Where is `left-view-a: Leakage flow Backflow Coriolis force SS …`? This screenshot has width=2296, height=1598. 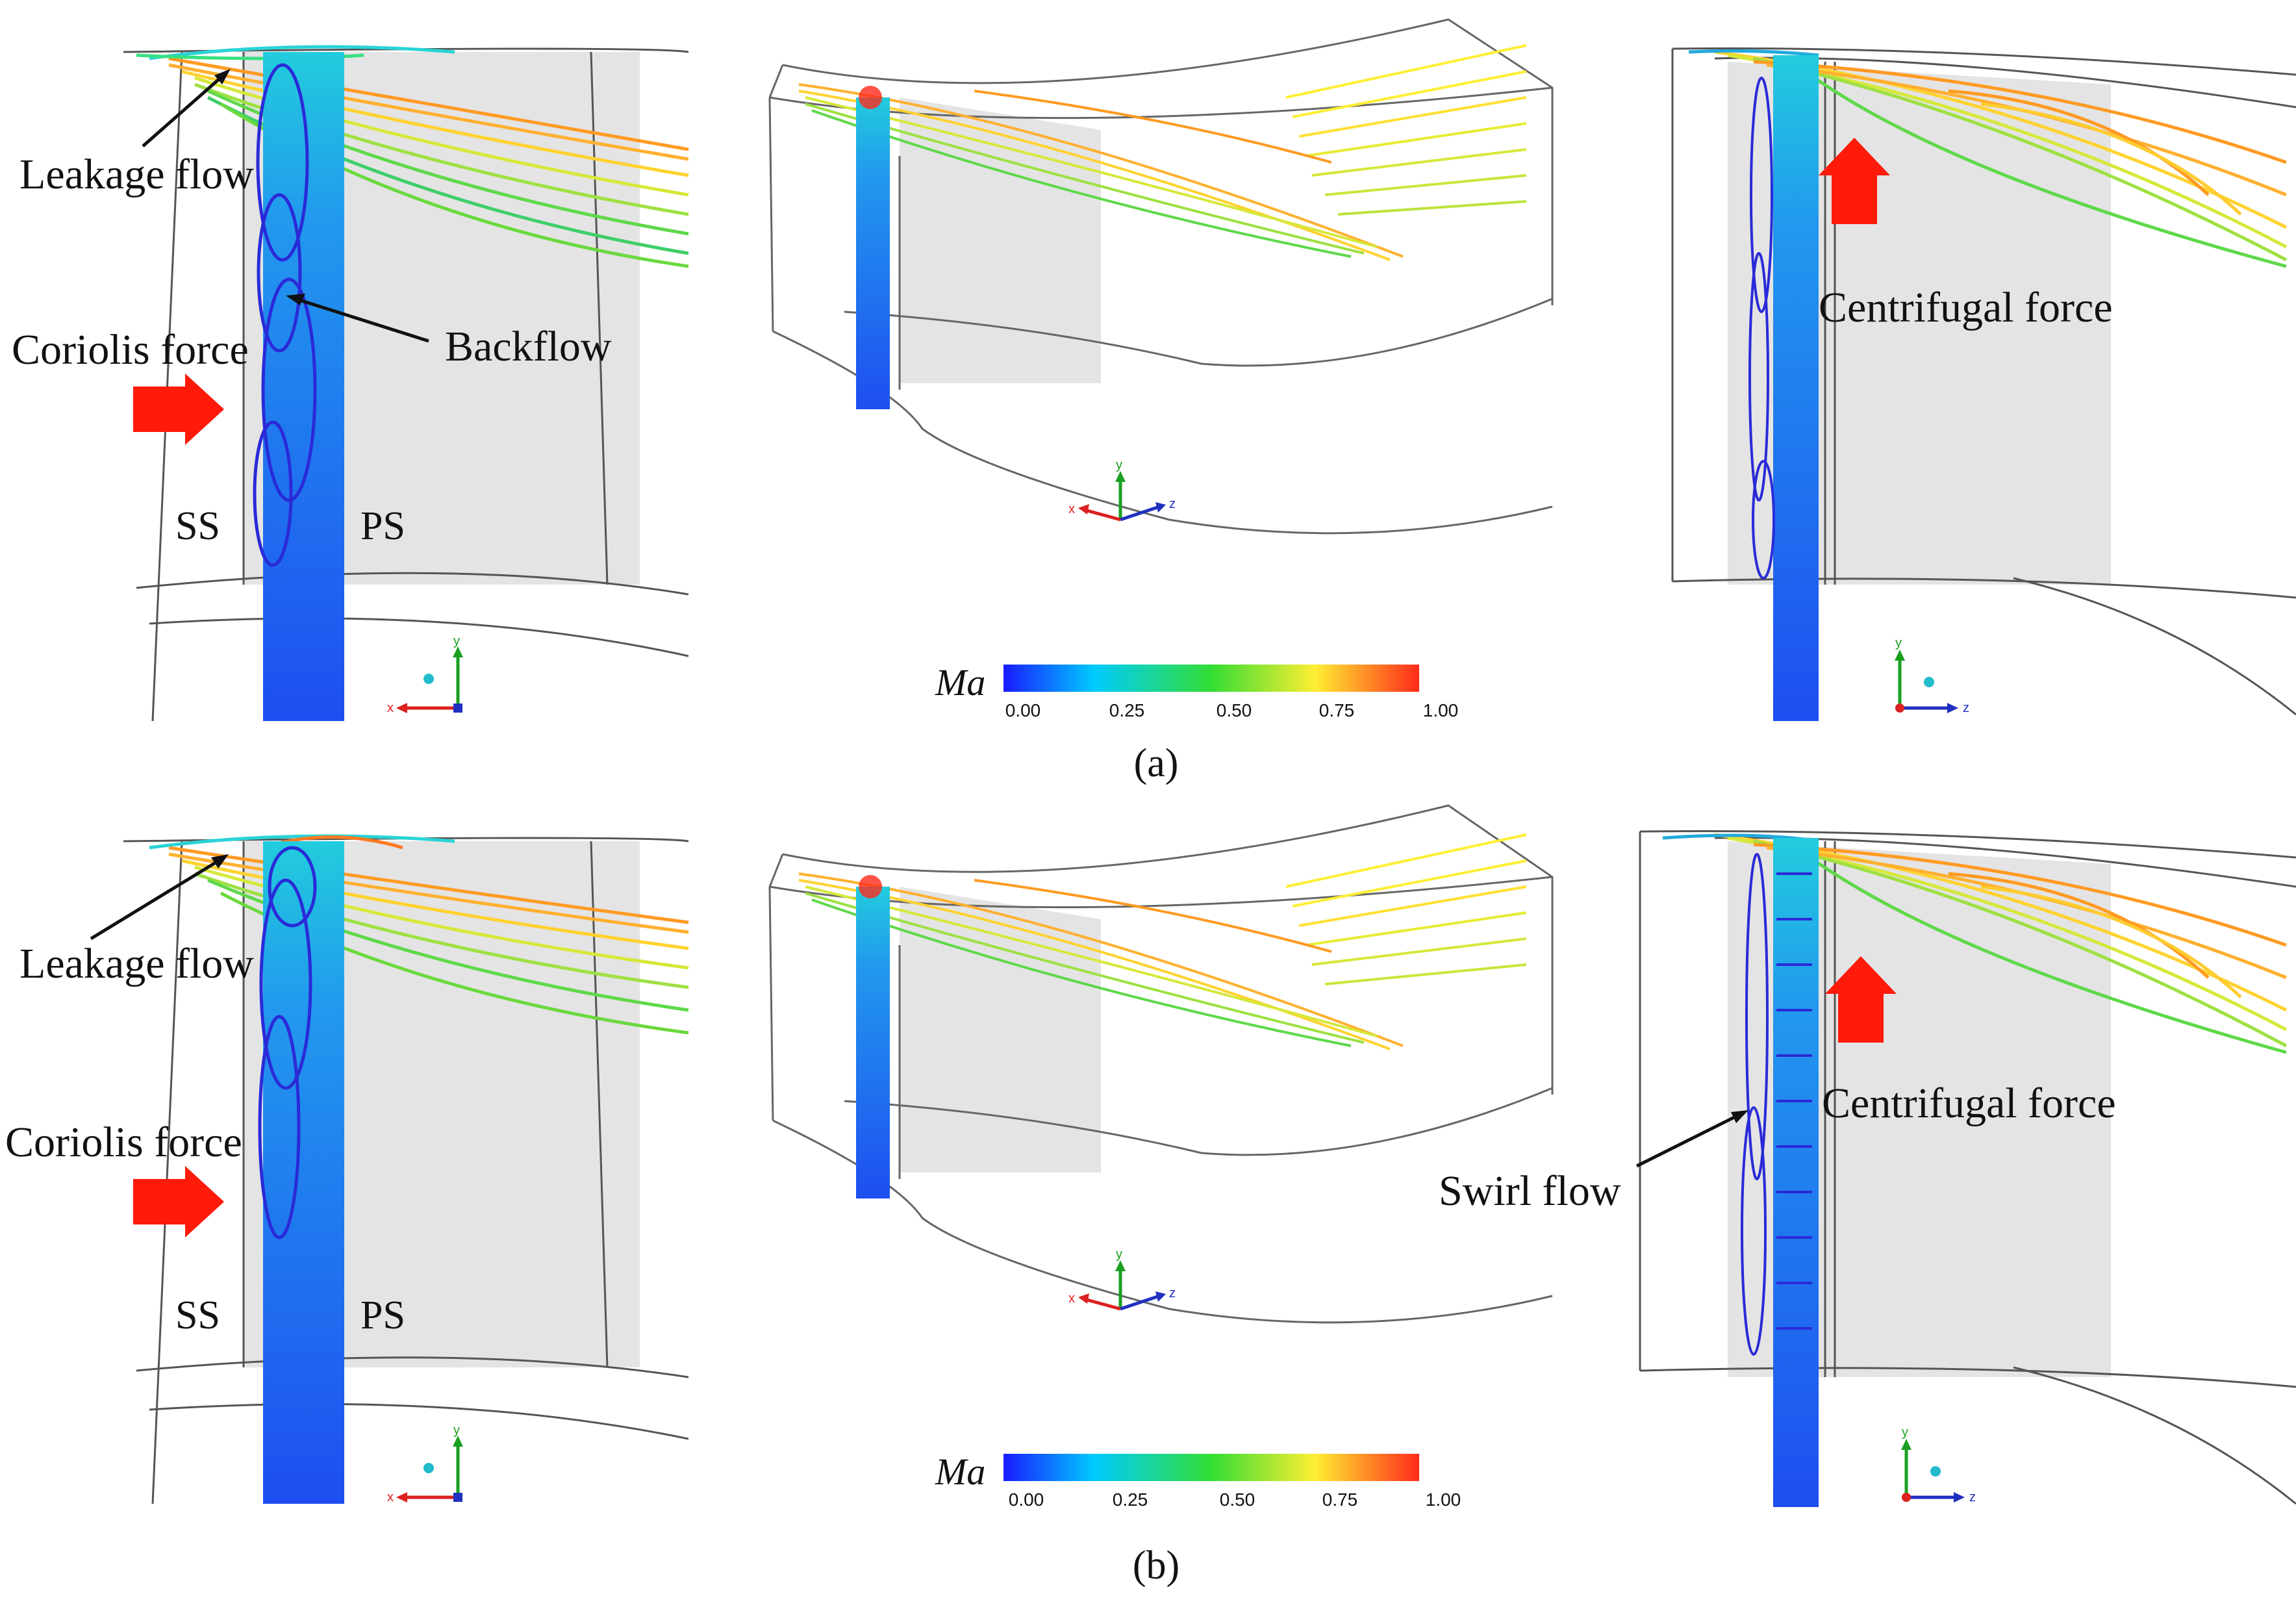
left-view-a: Leakage flow Backflow Coriolis force SS … is located at coordinates (350, 383).